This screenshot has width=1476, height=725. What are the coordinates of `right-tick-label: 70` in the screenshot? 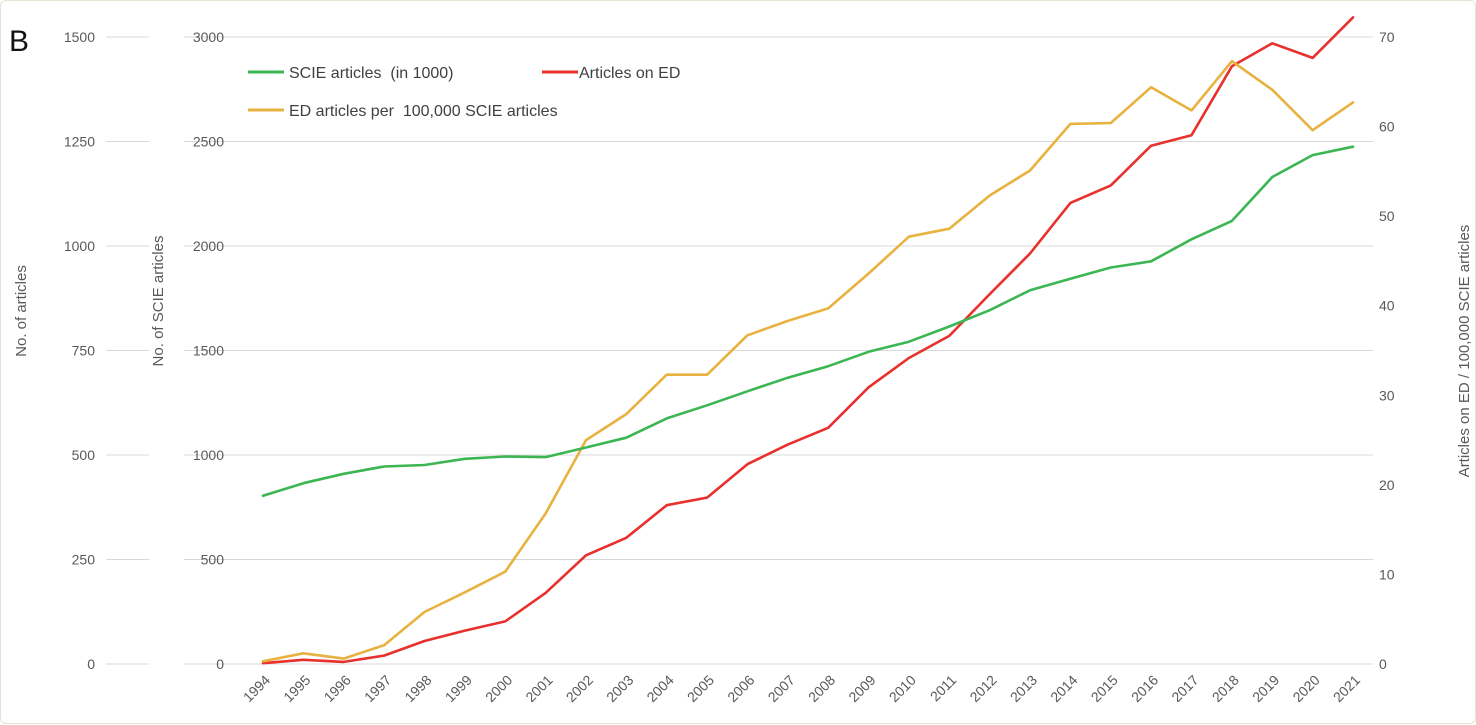 It's located at (1387, 37).